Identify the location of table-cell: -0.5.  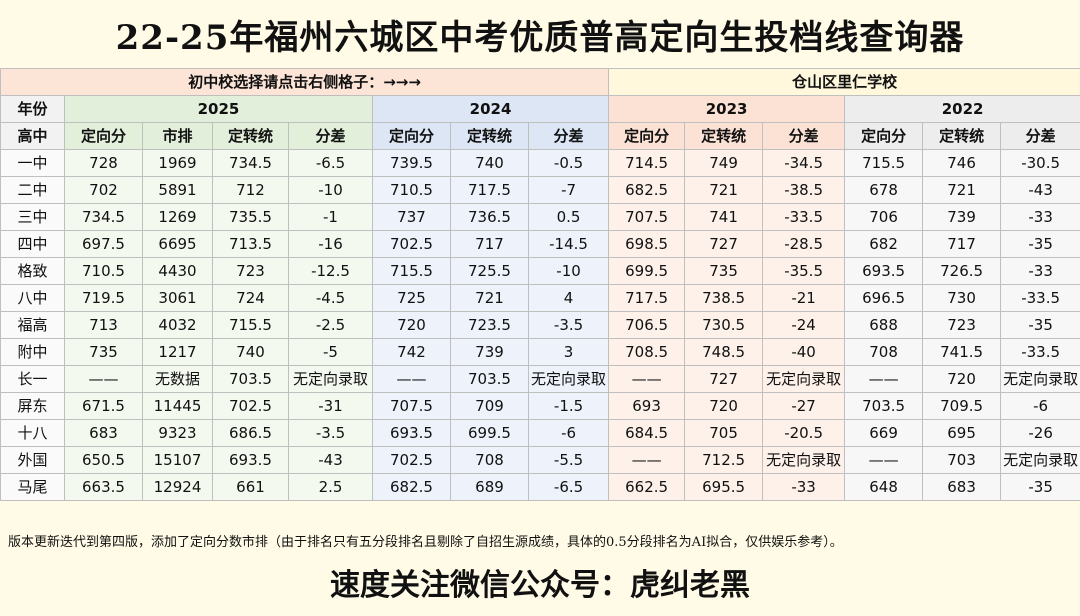
(568, 163).